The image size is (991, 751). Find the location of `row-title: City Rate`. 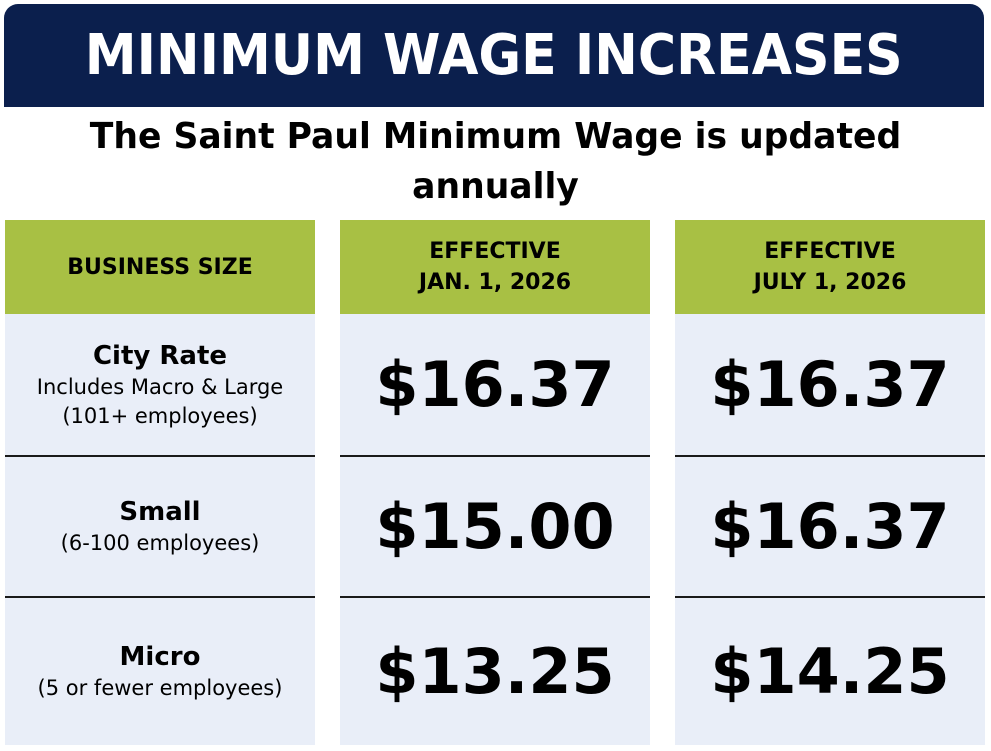

row-title: City Rate is located at coordinates (160, 355).